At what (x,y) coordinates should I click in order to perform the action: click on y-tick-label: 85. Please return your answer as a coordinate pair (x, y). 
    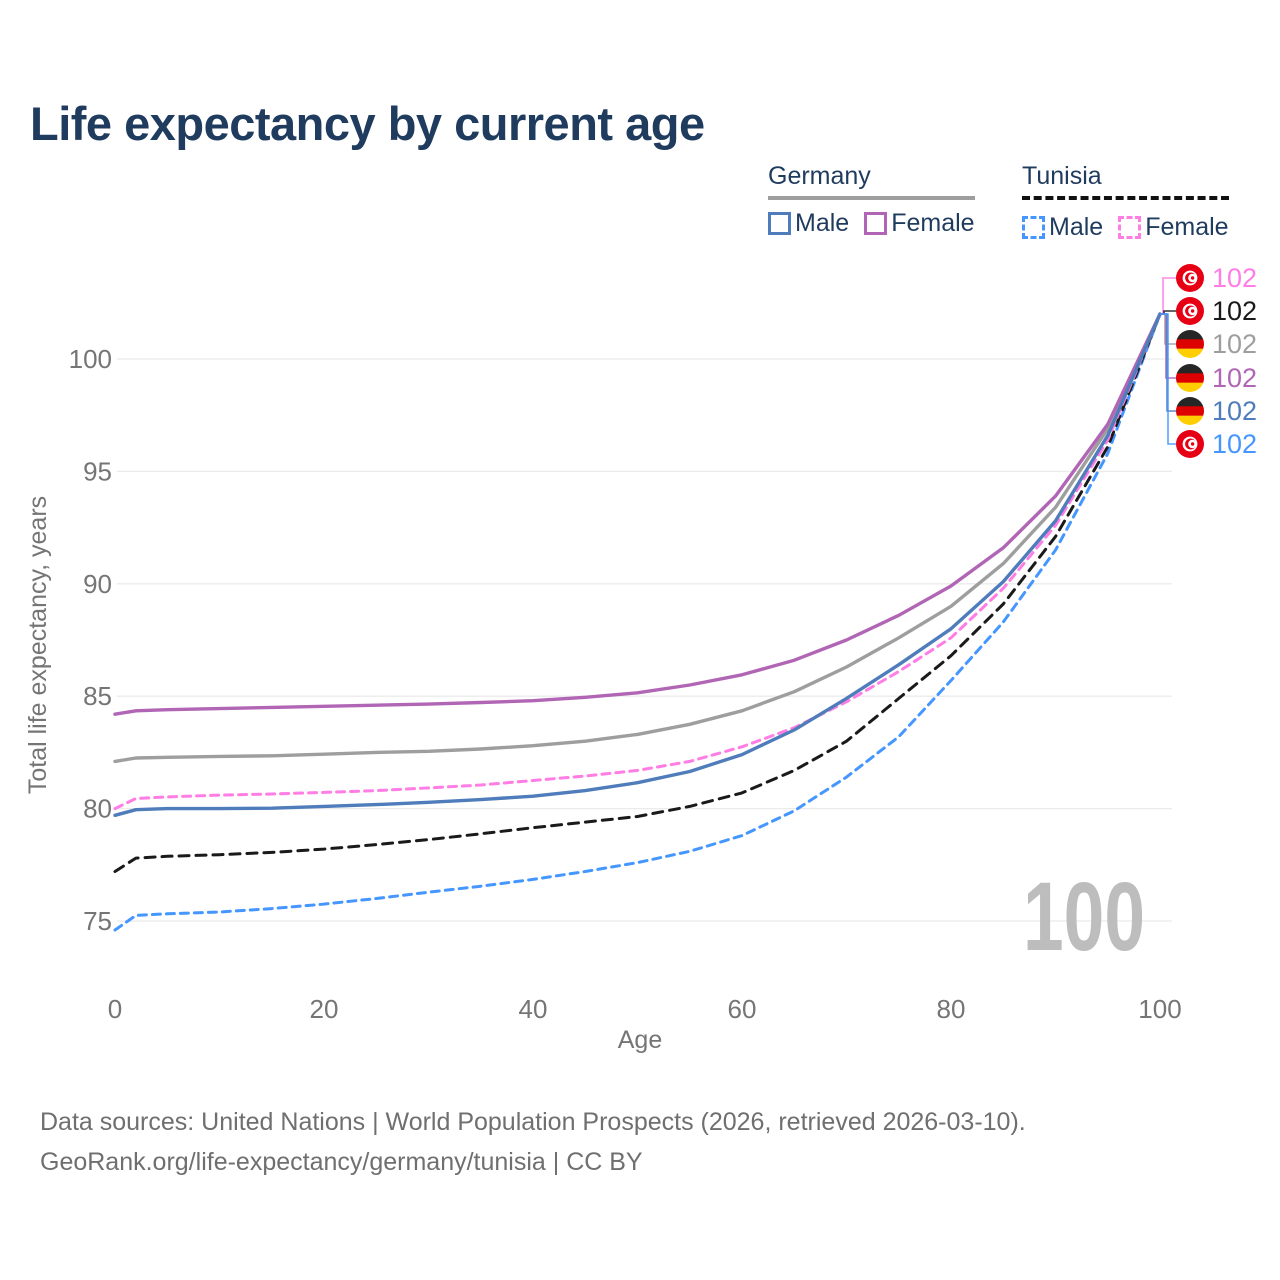
    Looking at the image, I should click on (97, 696).